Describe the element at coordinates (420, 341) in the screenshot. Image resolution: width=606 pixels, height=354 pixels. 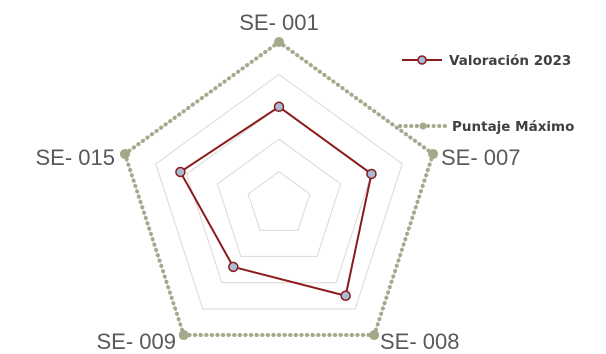
I see `axis-label-2: SE- 008` at that location.